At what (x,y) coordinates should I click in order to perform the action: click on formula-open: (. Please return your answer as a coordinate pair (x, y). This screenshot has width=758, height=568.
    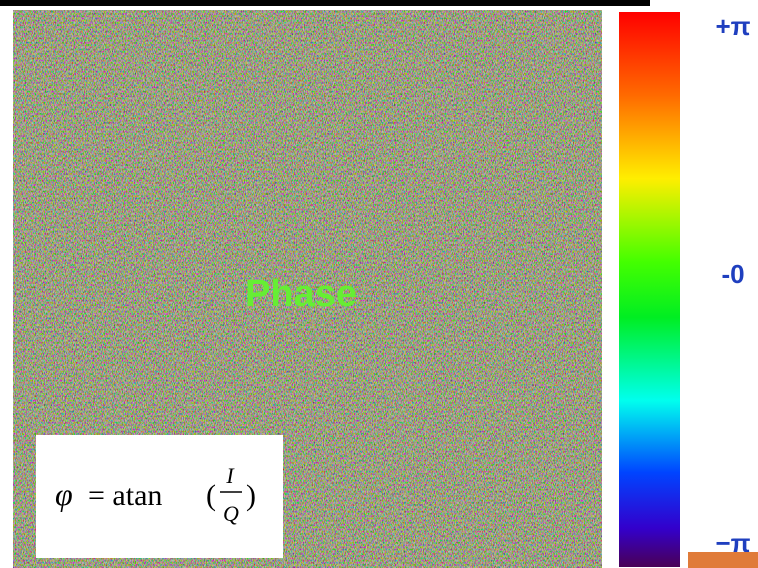
    Looking at the image, I should click on (211, 495).